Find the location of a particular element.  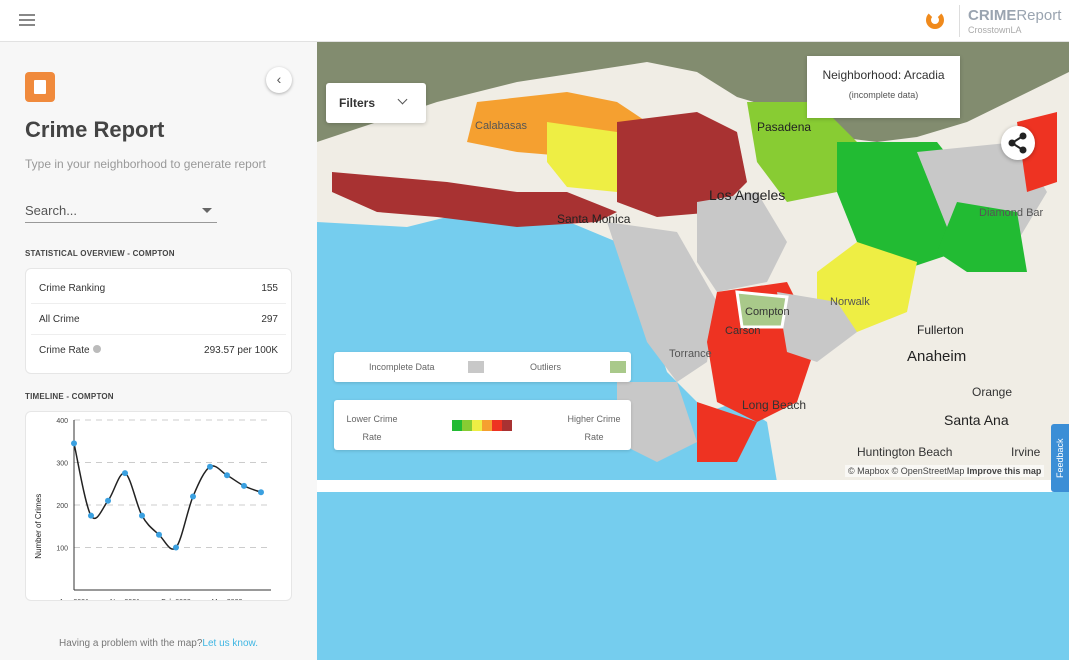

brand-title: CRIMEReport is located at coordinates (1015, 15).